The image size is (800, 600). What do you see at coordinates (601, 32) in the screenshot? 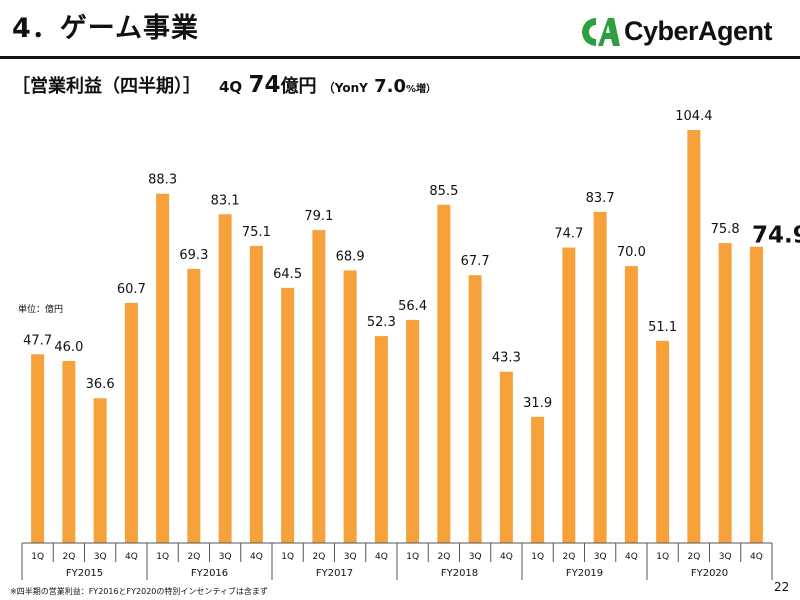
I see `cyberagent-logo-icon` at bounding box center [601, 32].